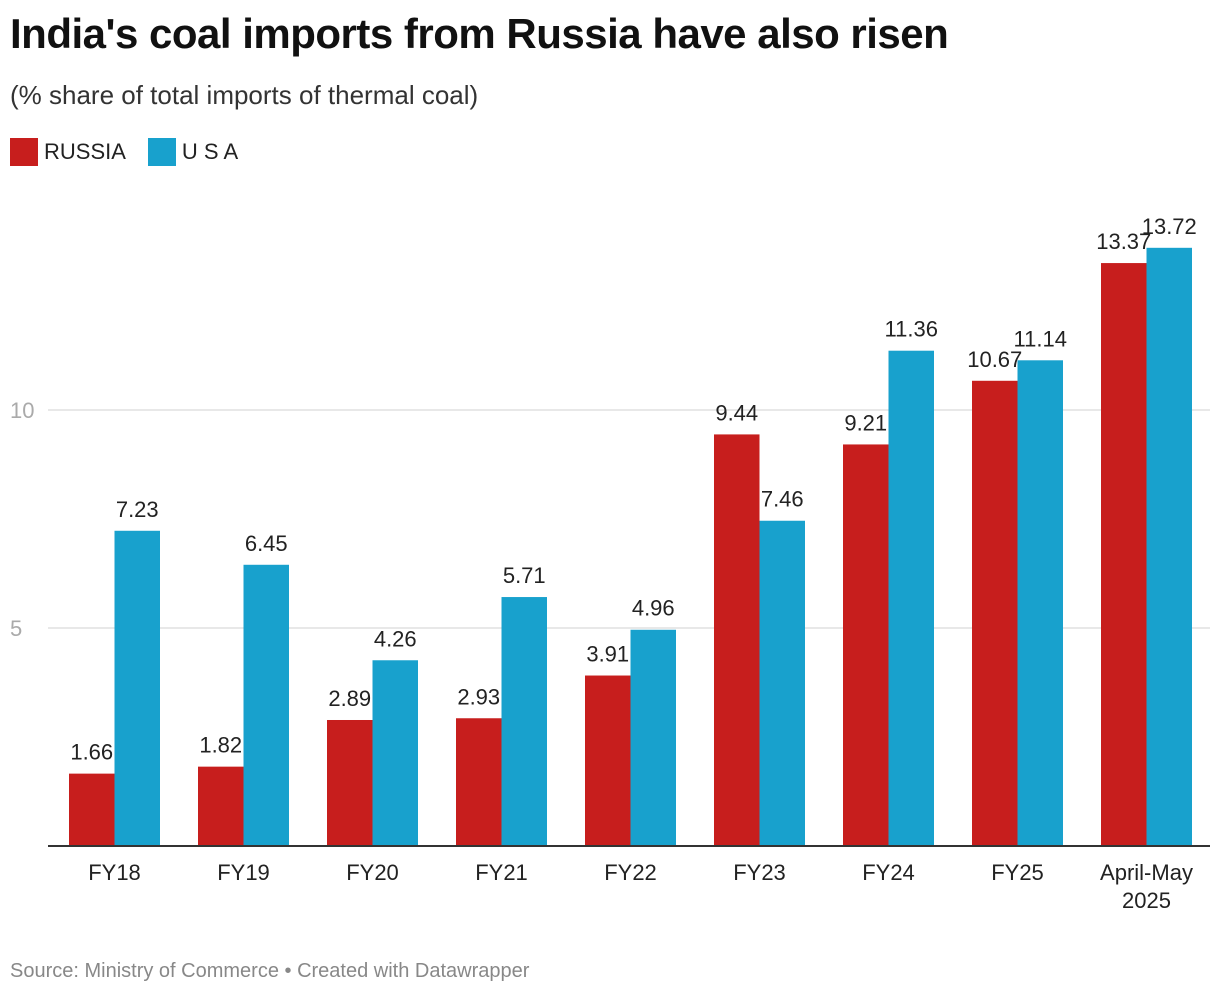  What do you see at coordinates (22, 410) in the screenshot?
I see `y-tick-label-10: 10` at bounding box center [22, 410].